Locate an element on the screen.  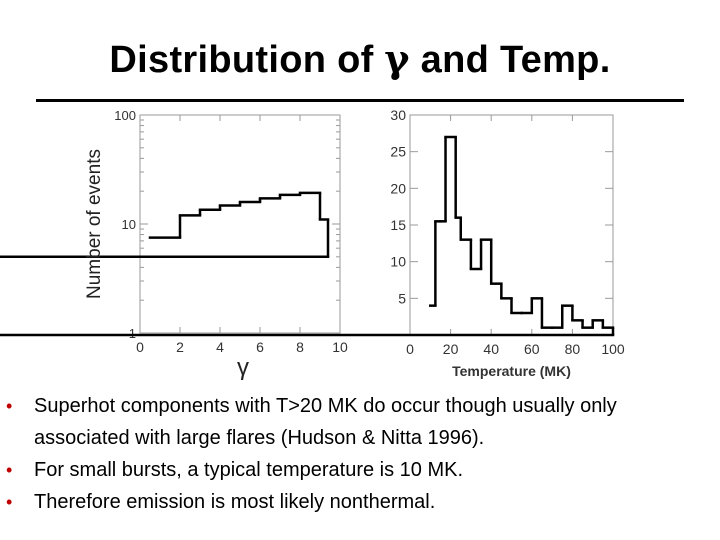
y-tick-label: 30 is located at coordinates (398, 115).